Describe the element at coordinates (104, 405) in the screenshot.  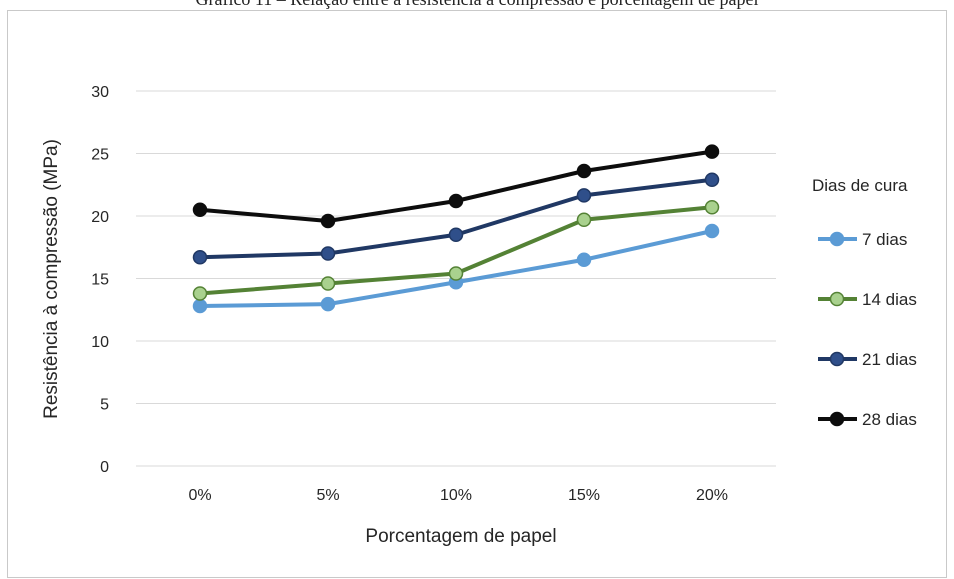
I see `y-tick-label: 5` at that location.